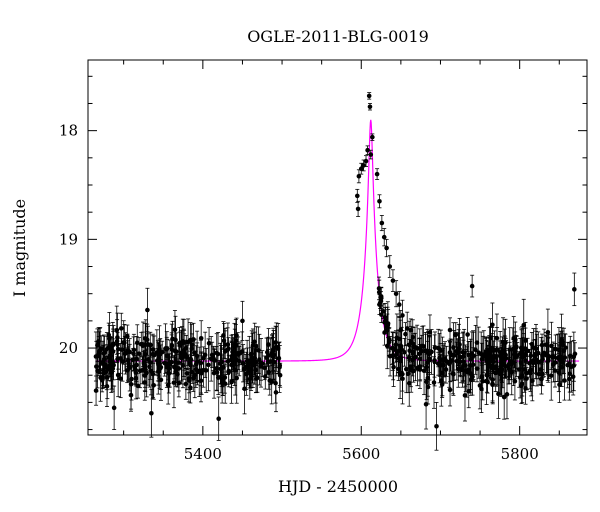 The width and height of the screenshot is (600, 512). What do you see at coordinates (203, 454) in the screenshot?
I see `x-tick-label: 5400` at bounding box center [203, 454].